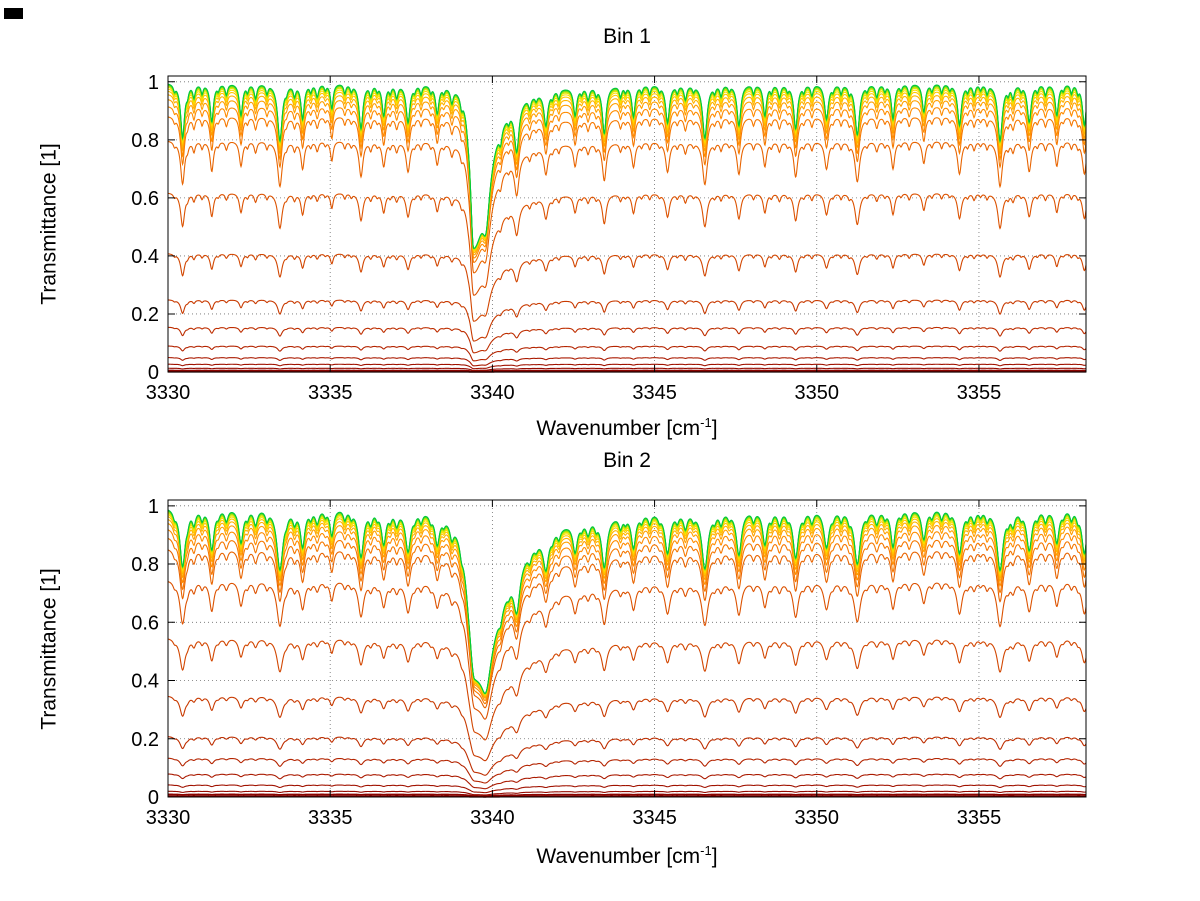 Image resolution: width=1200 pixels, height=901 pixels. Describe the element at coordinates (618, 856) in the screenshot. I see `bin2-xlabel-text: Wavenumber [cm` at that location.